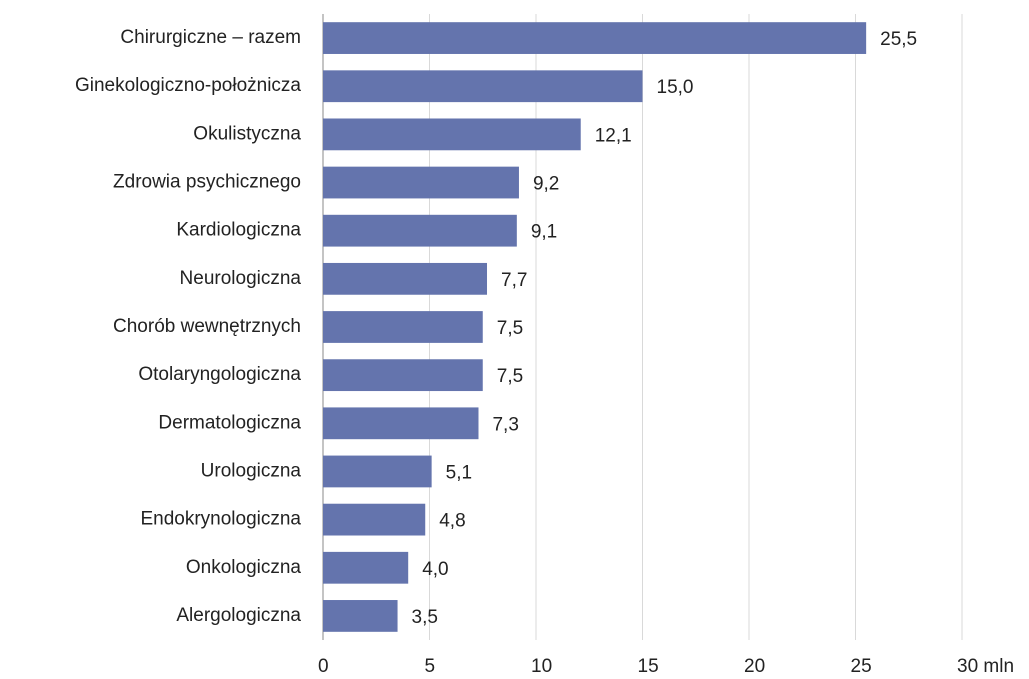 This screenshot has height=679, width=1029. I want to click on value-label: 25,5, so click(898, 39).